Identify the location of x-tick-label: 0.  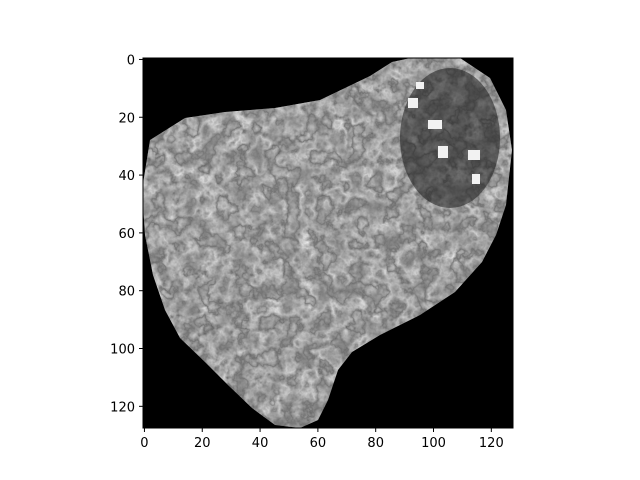
(144, 443).